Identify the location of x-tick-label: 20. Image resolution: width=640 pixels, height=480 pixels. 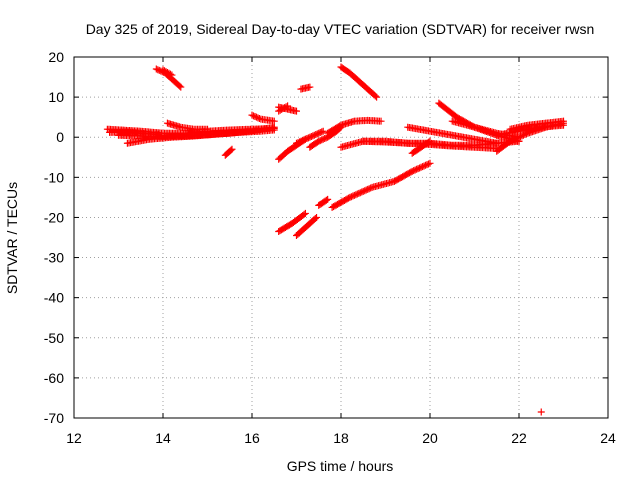
(430, 438).